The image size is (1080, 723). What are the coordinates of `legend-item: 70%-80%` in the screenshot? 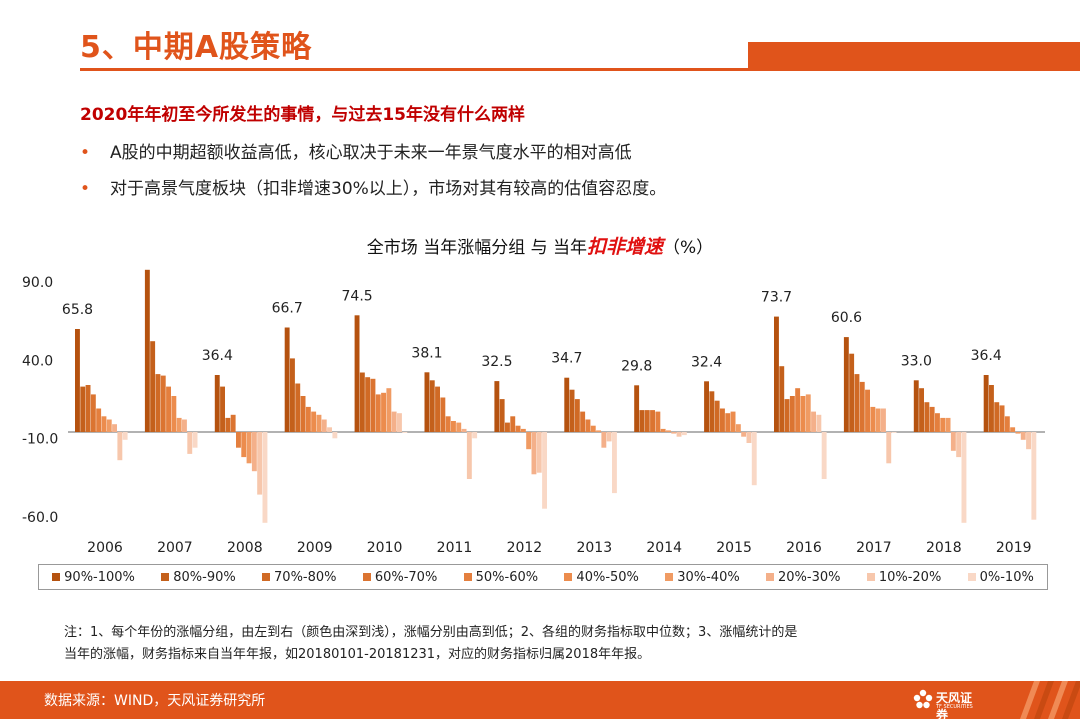 It's located at (299, 577).